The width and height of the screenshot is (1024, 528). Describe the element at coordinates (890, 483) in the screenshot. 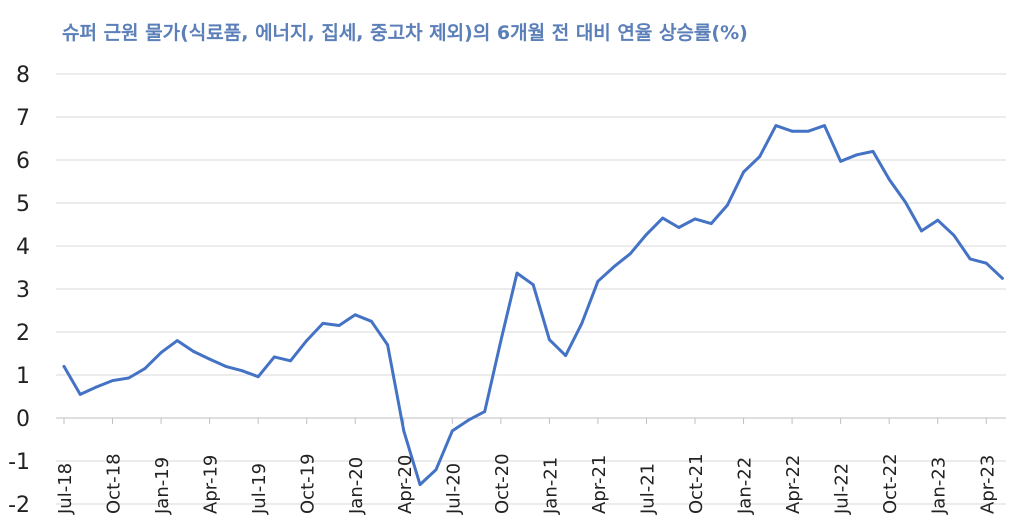

I see `x-tick-label: Oct-22` at that location.